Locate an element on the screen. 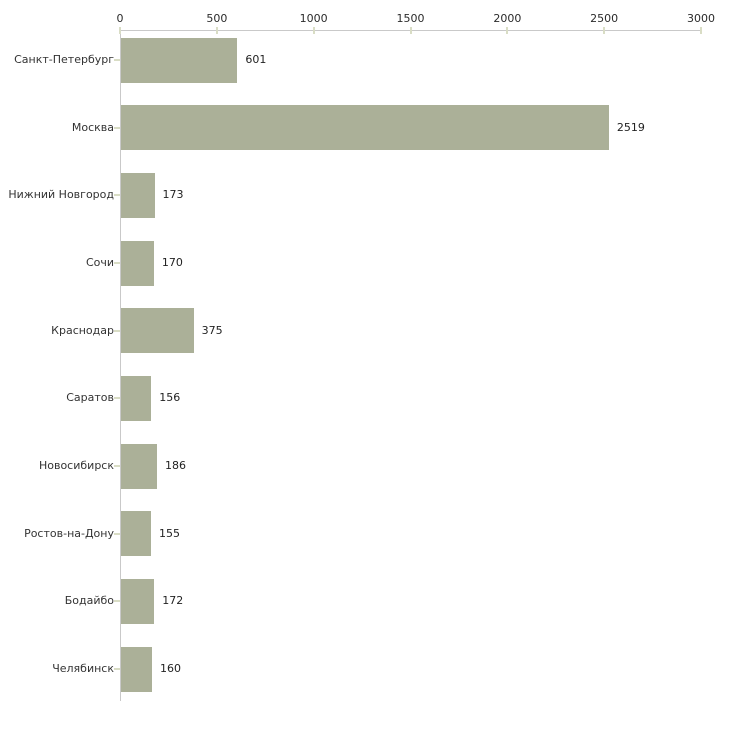  x-axis-tick-label: 2000 is located at coordinates (507, 18).